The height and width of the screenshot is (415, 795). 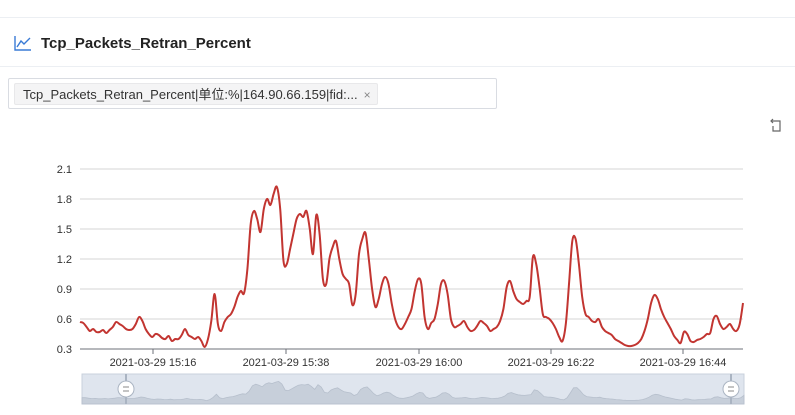 I want to click on y-tick-label: 1.5, so click(x=64, y=230).